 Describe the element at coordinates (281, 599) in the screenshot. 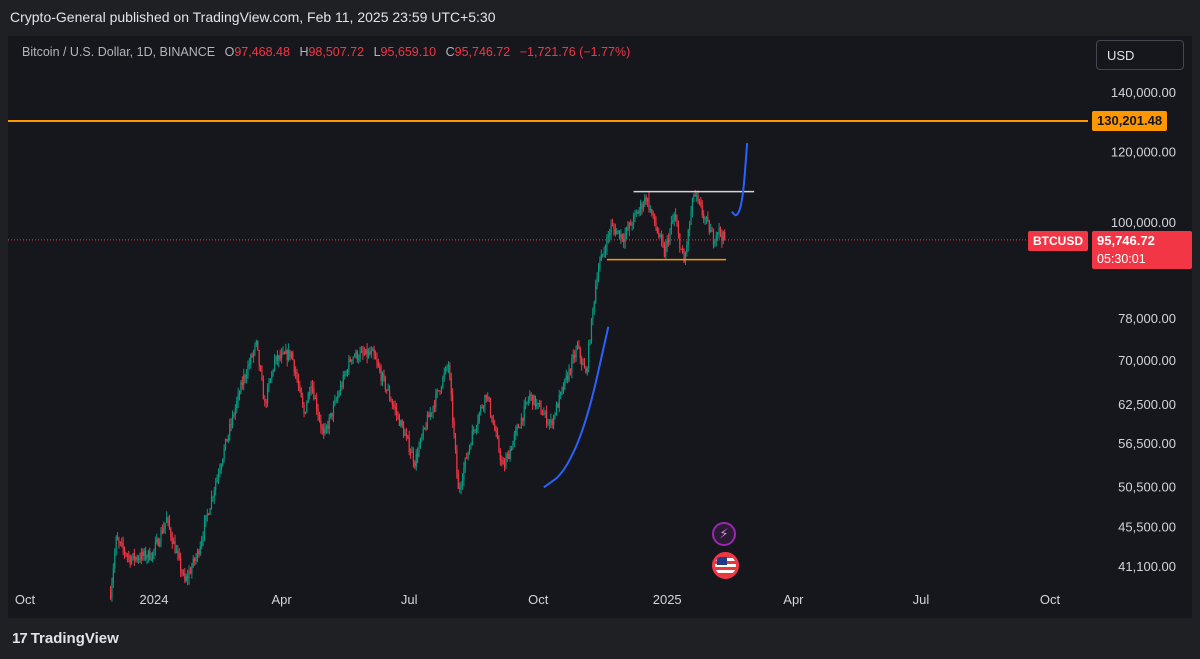

I see `time-tick-label: Apr` at that location.